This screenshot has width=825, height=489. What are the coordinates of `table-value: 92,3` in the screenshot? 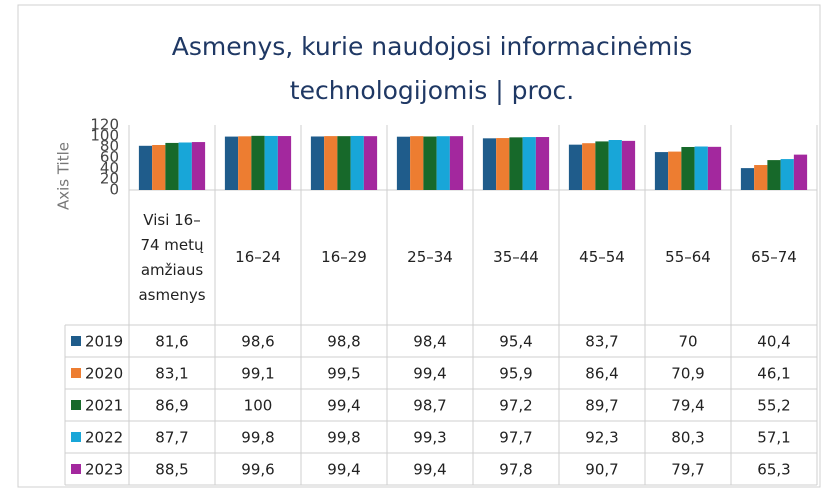 It's located at (601, 438).